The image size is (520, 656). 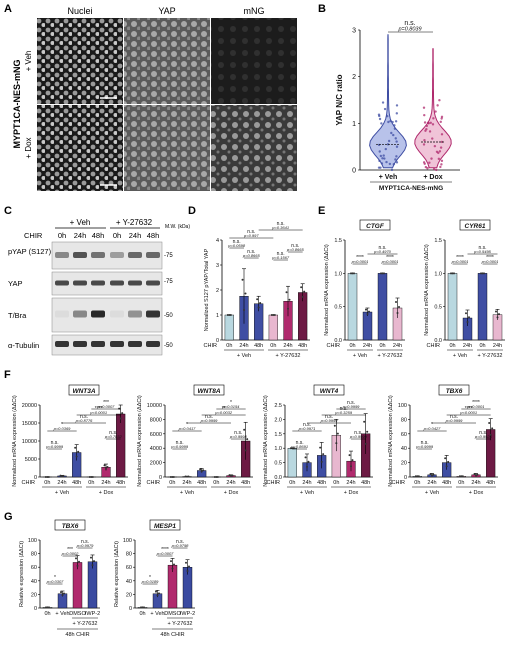 I want to click on sig-label: *, so click(x=55, y=578).